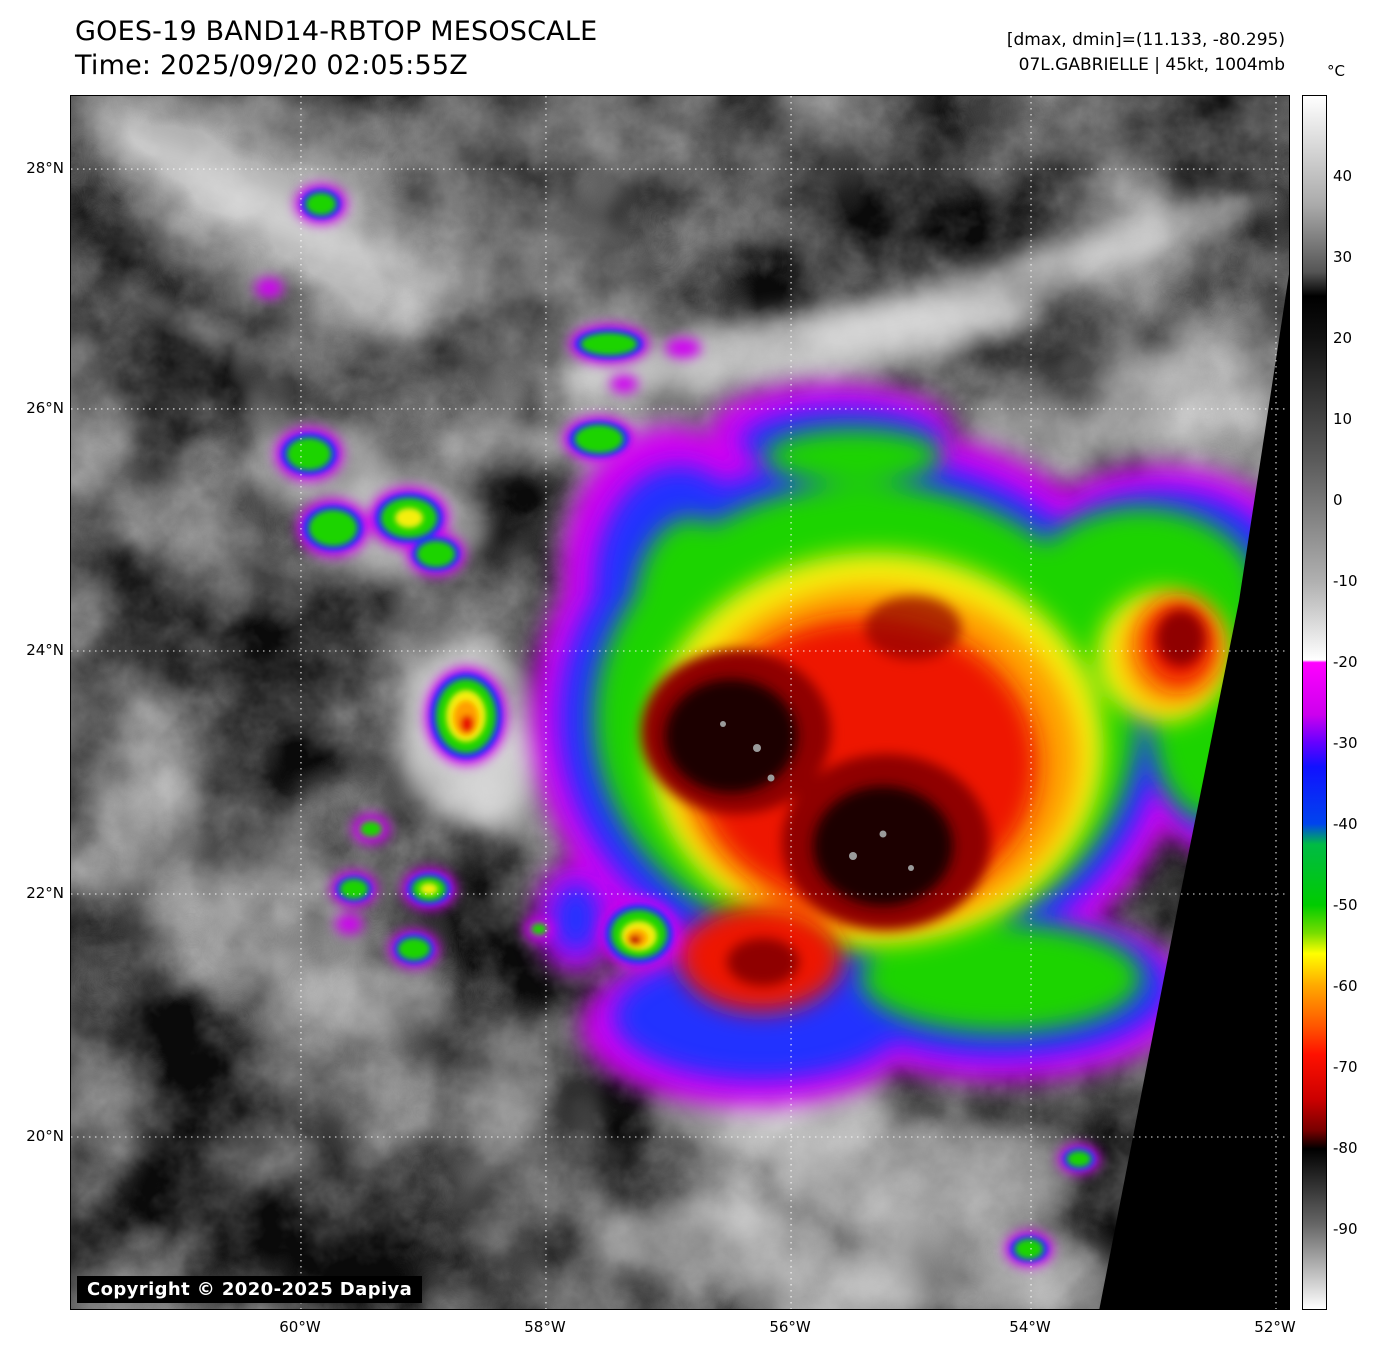  What do you see at coordinates (1145, 40) in the screenshot?
I see `dmax-dmin-readout: [dmax, dmin]=(11.133, -80.295)` at bounding box center [1145, 40].